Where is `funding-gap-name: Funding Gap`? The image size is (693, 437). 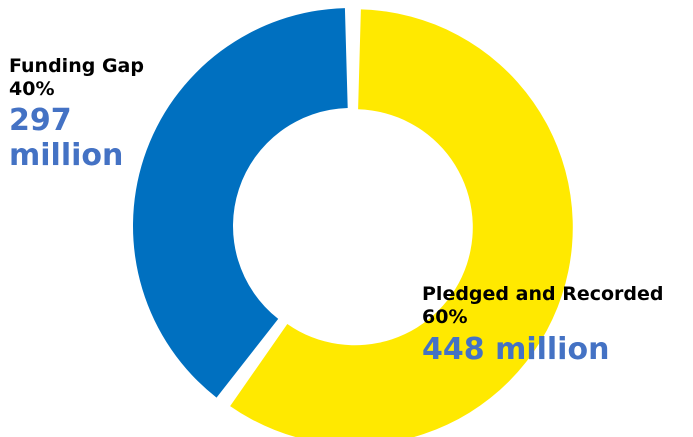 funding-gap-name: Funding Gap is located at coordinates (76, 66).